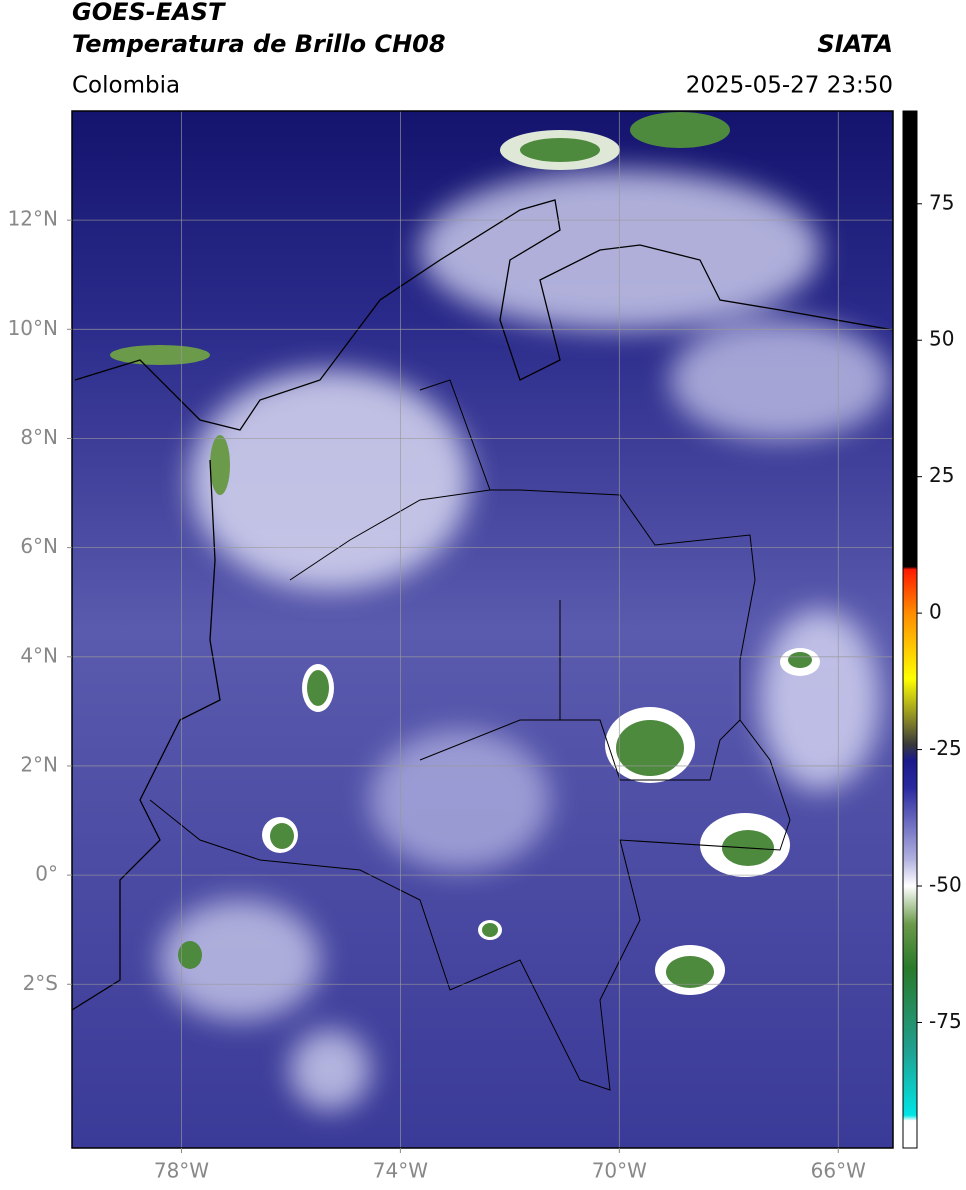  What do you see at coordinates (619, 1171) in the screenshot?
I see `x-tick-label: 70°W` at bounding box center [619, 1171].